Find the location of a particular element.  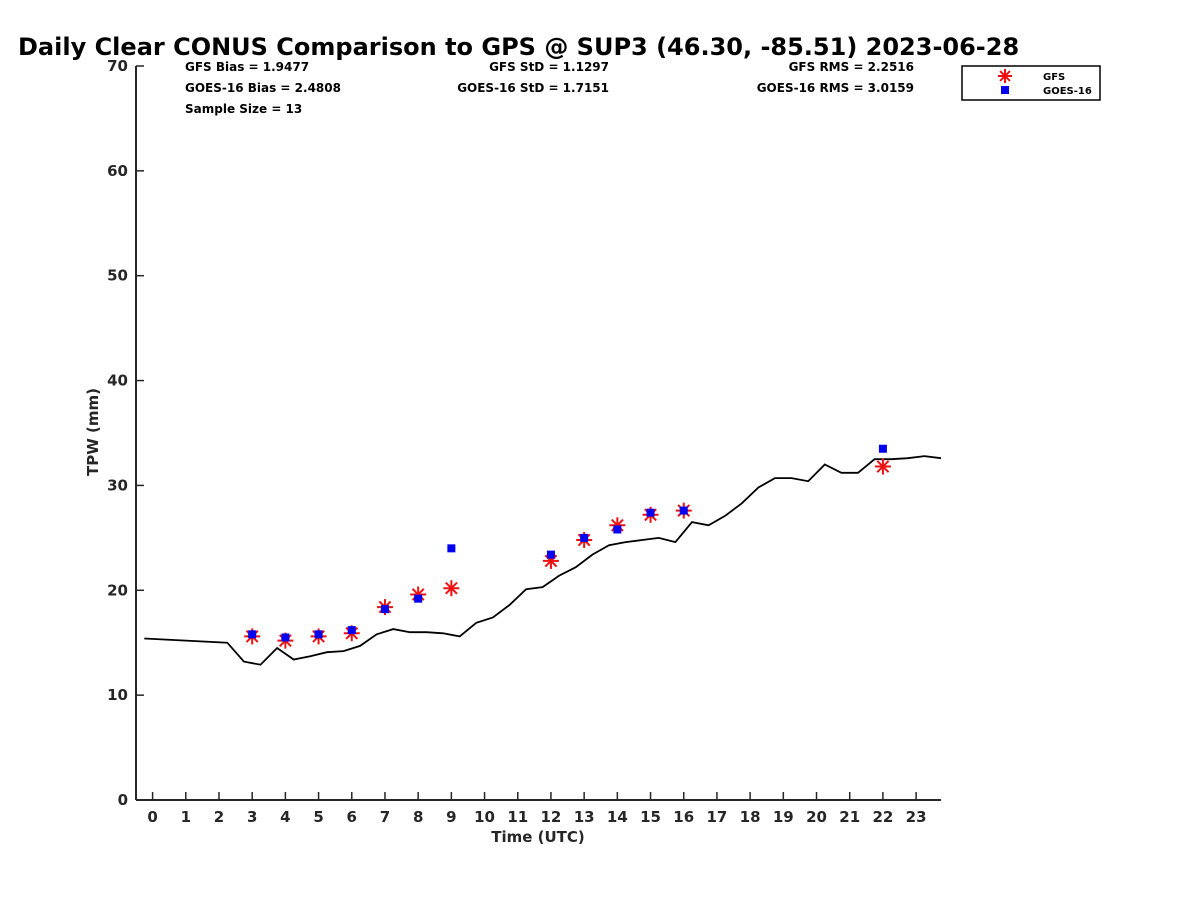

legend-marker-goes is located at coordinates (1005, 90).